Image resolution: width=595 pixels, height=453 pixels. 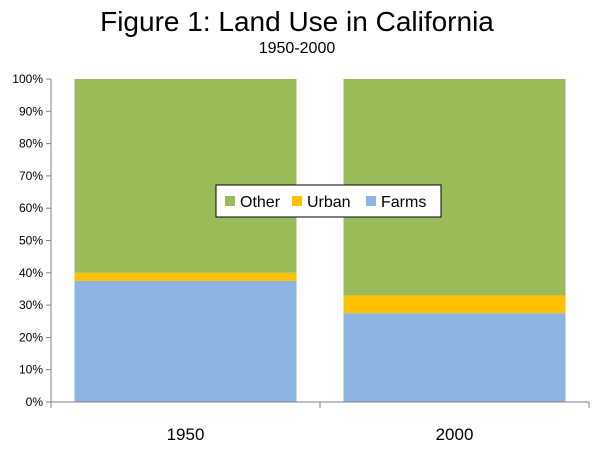 What do you see at coordinates (320, 434) in the screenshot?
I see `x-axis-tick-labels: 1950 2000` at bounding box center [320, 434].